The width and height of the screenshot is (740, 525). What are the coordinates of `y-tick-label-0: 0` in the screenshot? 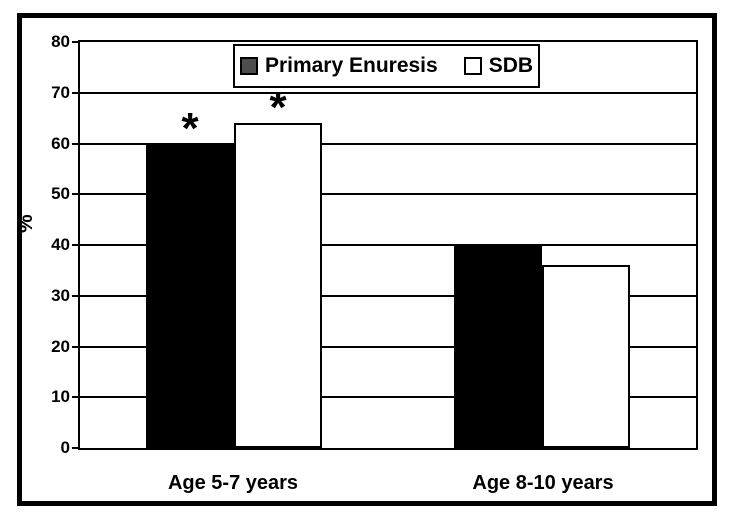 It's located at (65, 447).